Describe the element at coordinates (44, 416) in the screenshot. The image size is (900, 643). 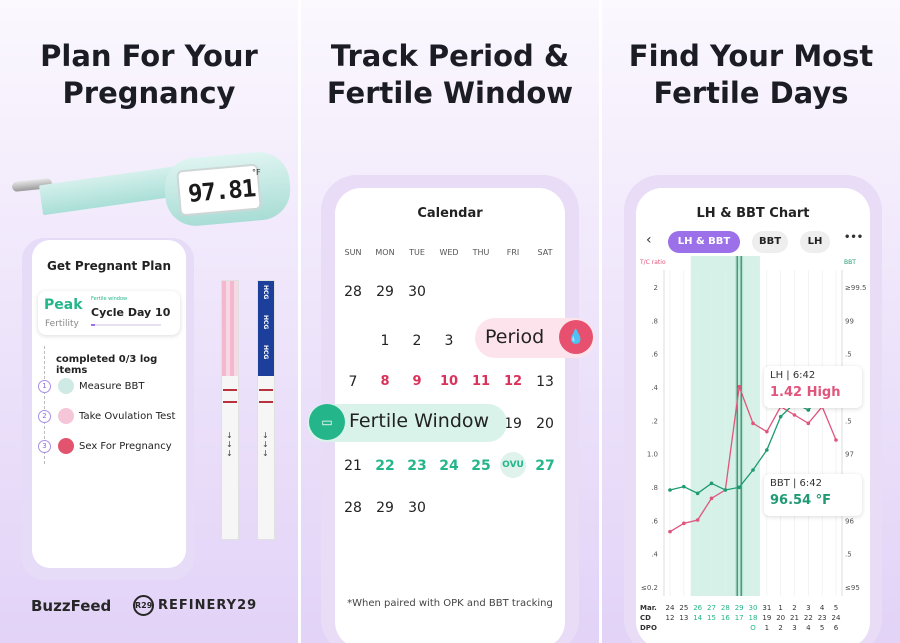
I see `step-number: 2` at that location.